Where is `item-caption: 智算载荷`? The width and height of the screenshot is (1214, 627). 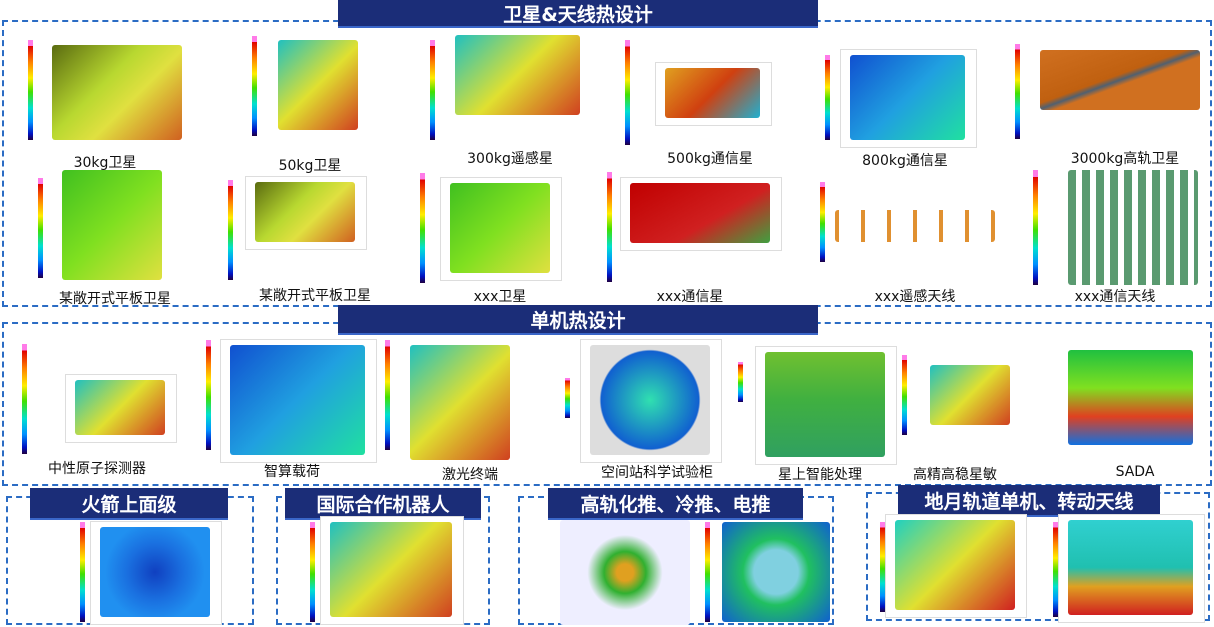
item-caption: 智算载荷 is located at coordinates (292, 472).